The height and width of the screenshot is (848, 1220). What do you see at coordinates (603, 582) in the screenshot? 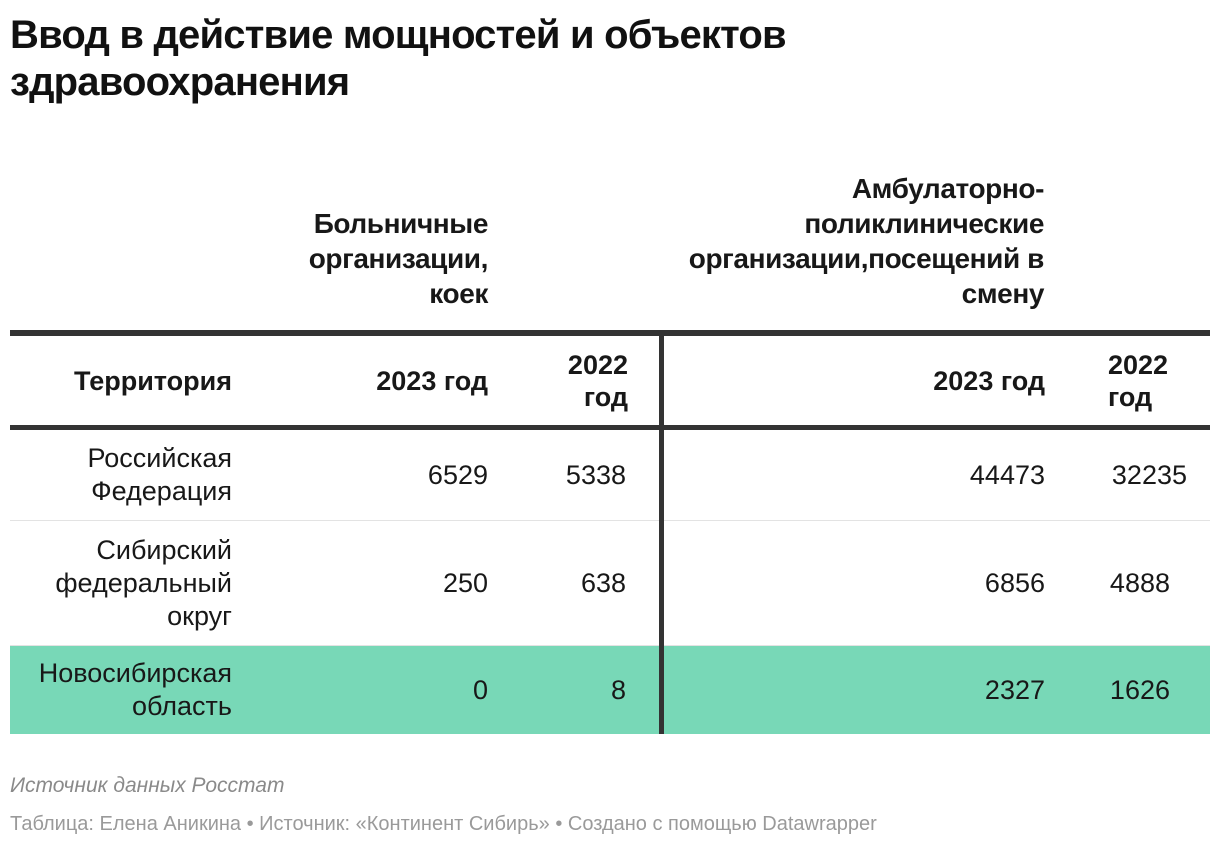
I see `cell-hosp-2022: 638` at bounding box center [603, 582].